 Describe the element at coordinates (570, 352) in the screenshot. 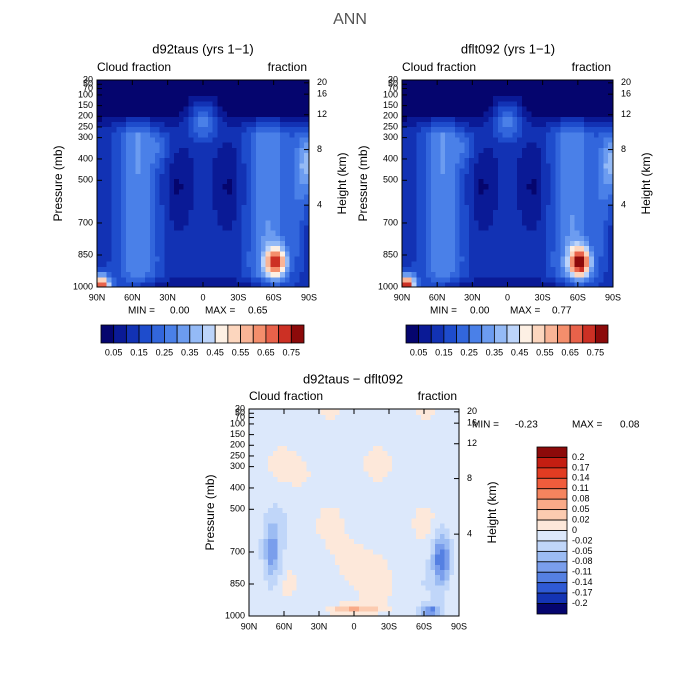

I see `colorbar-label: 0.65` at that location.